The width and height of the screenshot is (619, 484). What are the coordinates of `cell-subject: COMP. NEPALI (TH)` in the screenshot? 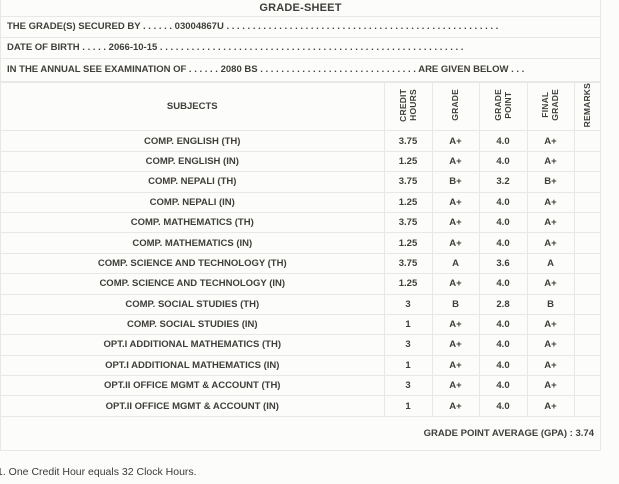 It's located at (193, 182).